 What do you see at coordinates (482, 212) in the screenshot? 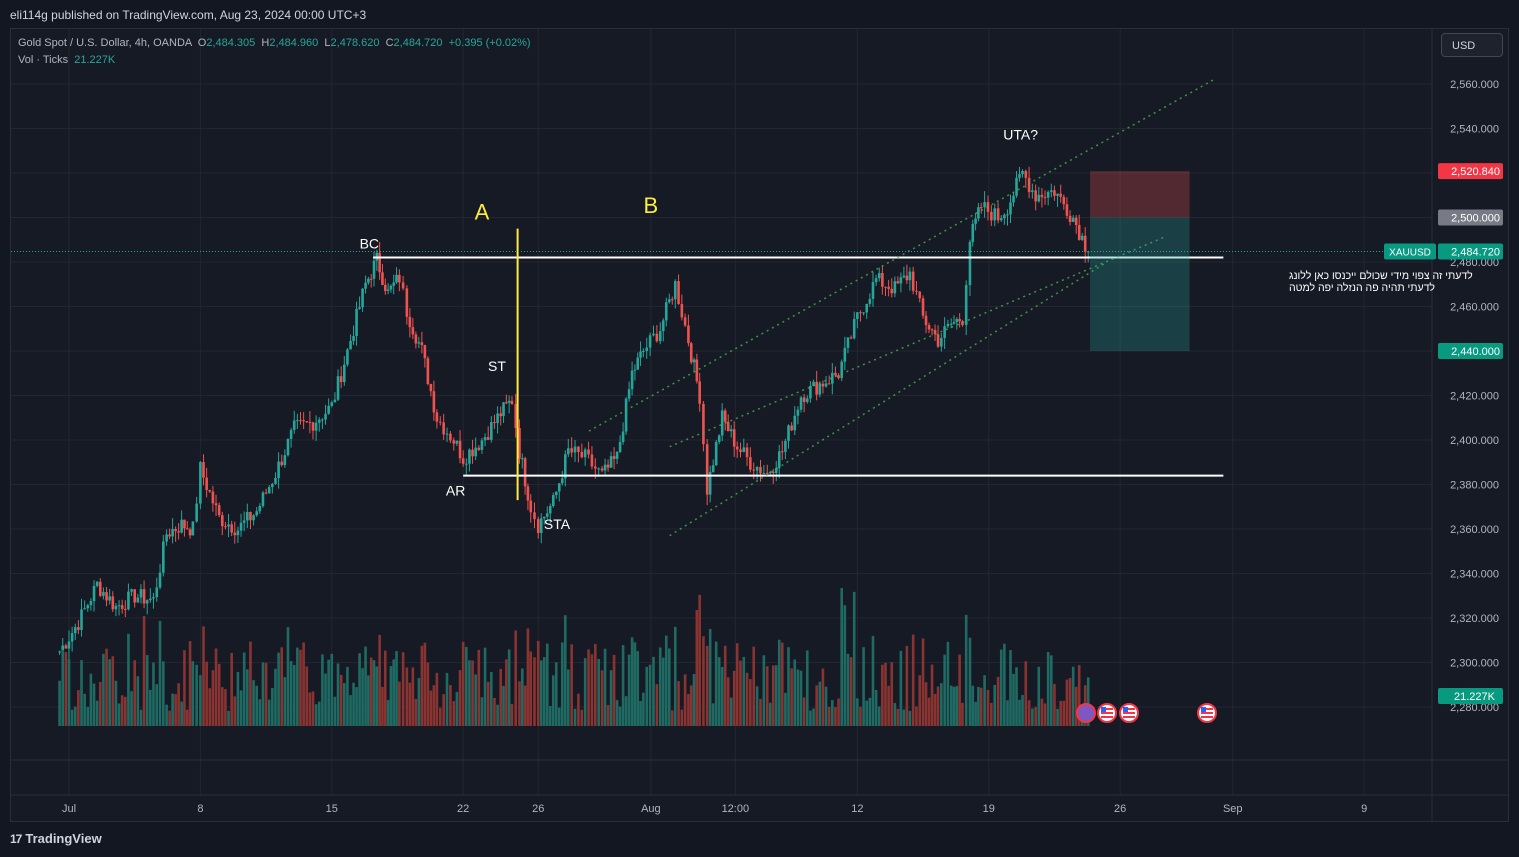
I see `annotation-a: A` at bounding box center [482, 212].